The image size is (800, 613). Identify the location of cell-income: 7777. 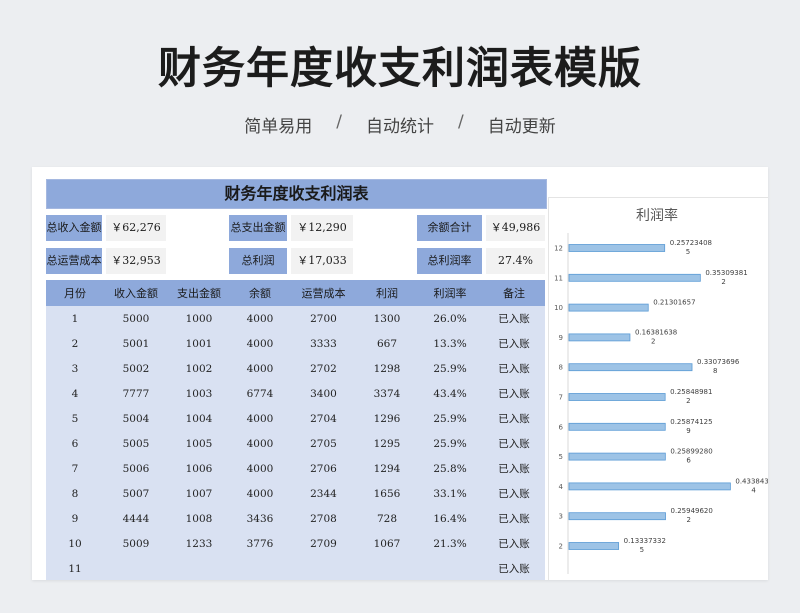
(136, 393).